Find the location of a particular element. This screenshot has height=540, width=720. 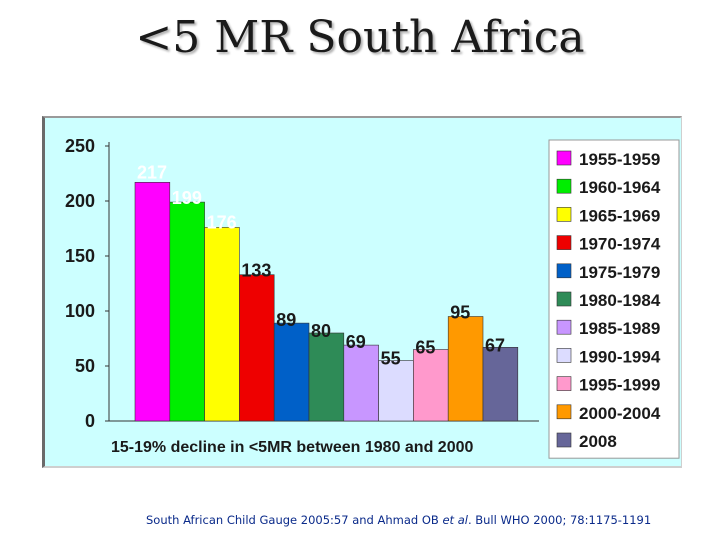

legend-swatch-2008 is located at coordinates (564, 440).